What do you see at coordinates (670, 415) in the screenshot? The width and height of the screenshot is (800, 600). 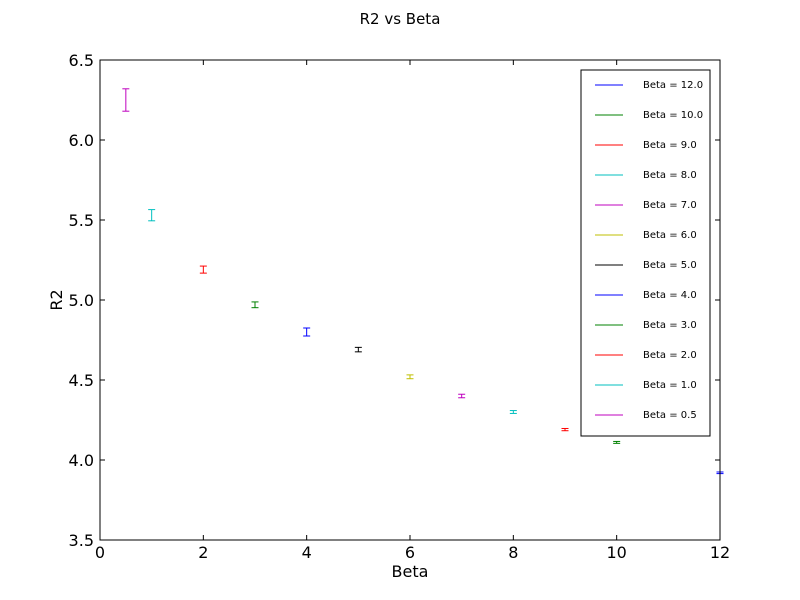 I see `legend-label: Beta = 0.5` at bounding box center [670, 415].